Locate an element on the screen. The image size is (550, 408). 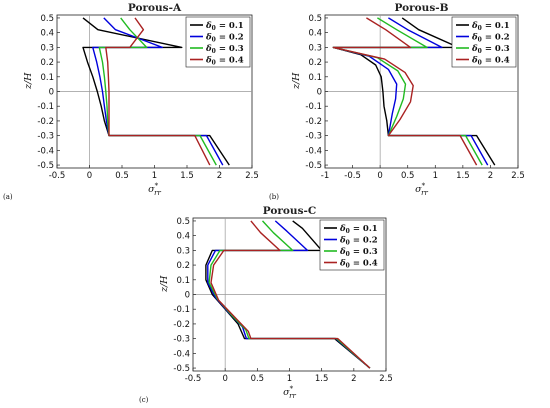
chart-title: Porous-A is located at coordinates (155, 8).